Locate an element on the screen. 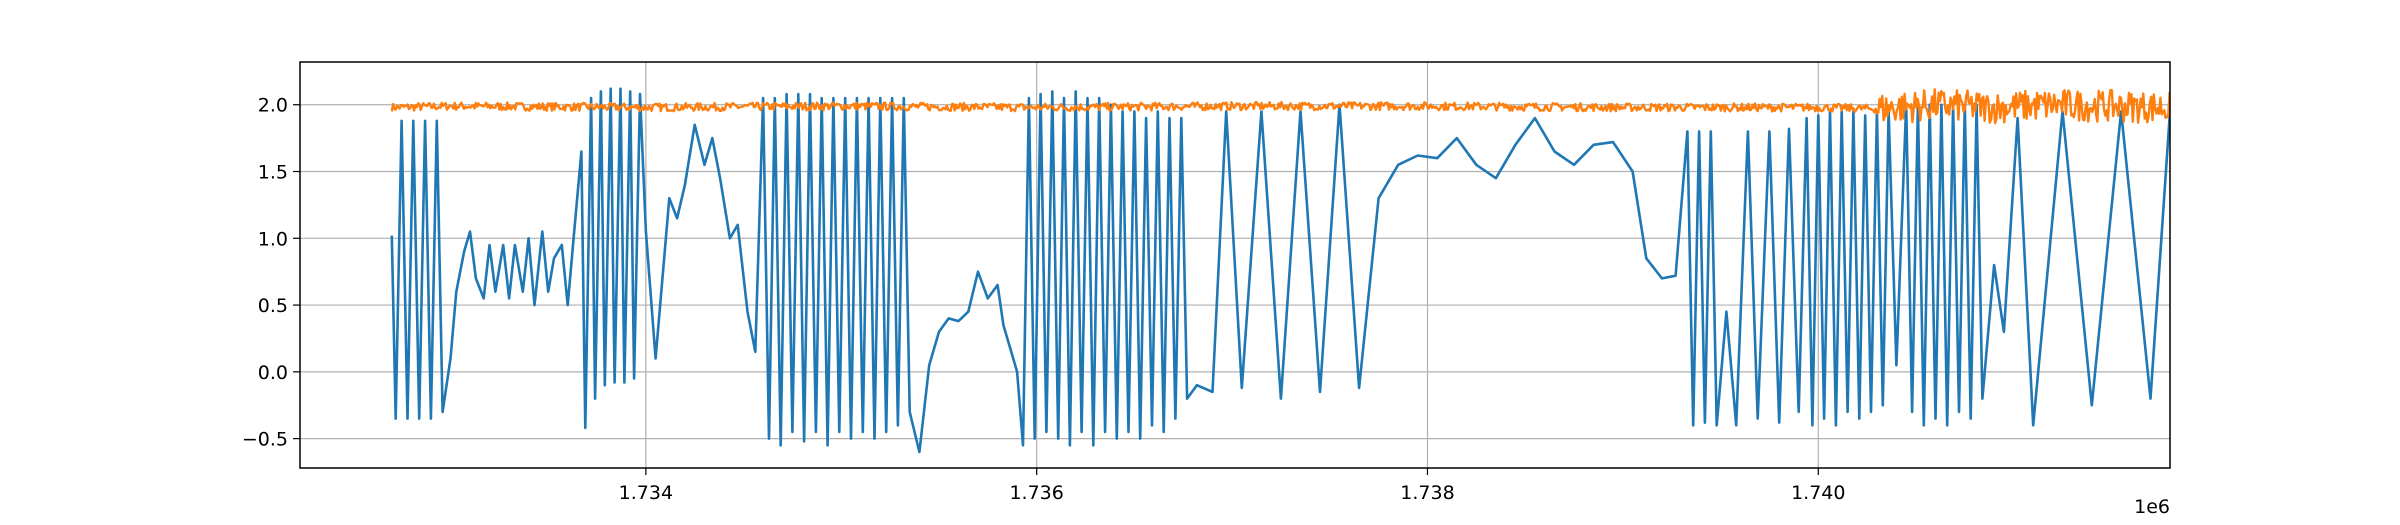 The height and width of the screenshot is (525, 2400). y-tick-label: −0.5 is located at coordinates (265, 440).